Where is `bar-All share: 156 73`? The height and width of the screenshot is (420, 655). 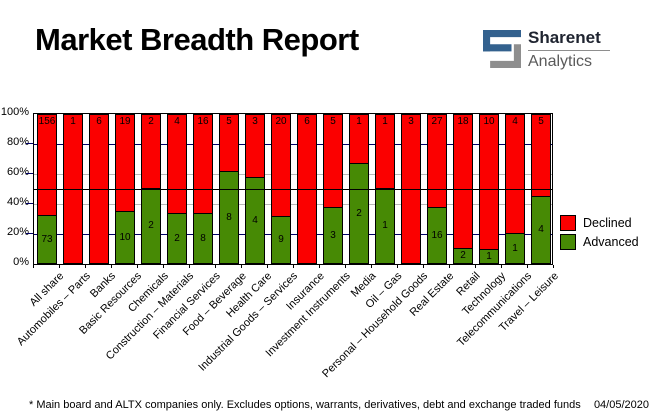 bar-All share: 156 73 is located at coordinates (47, 189).